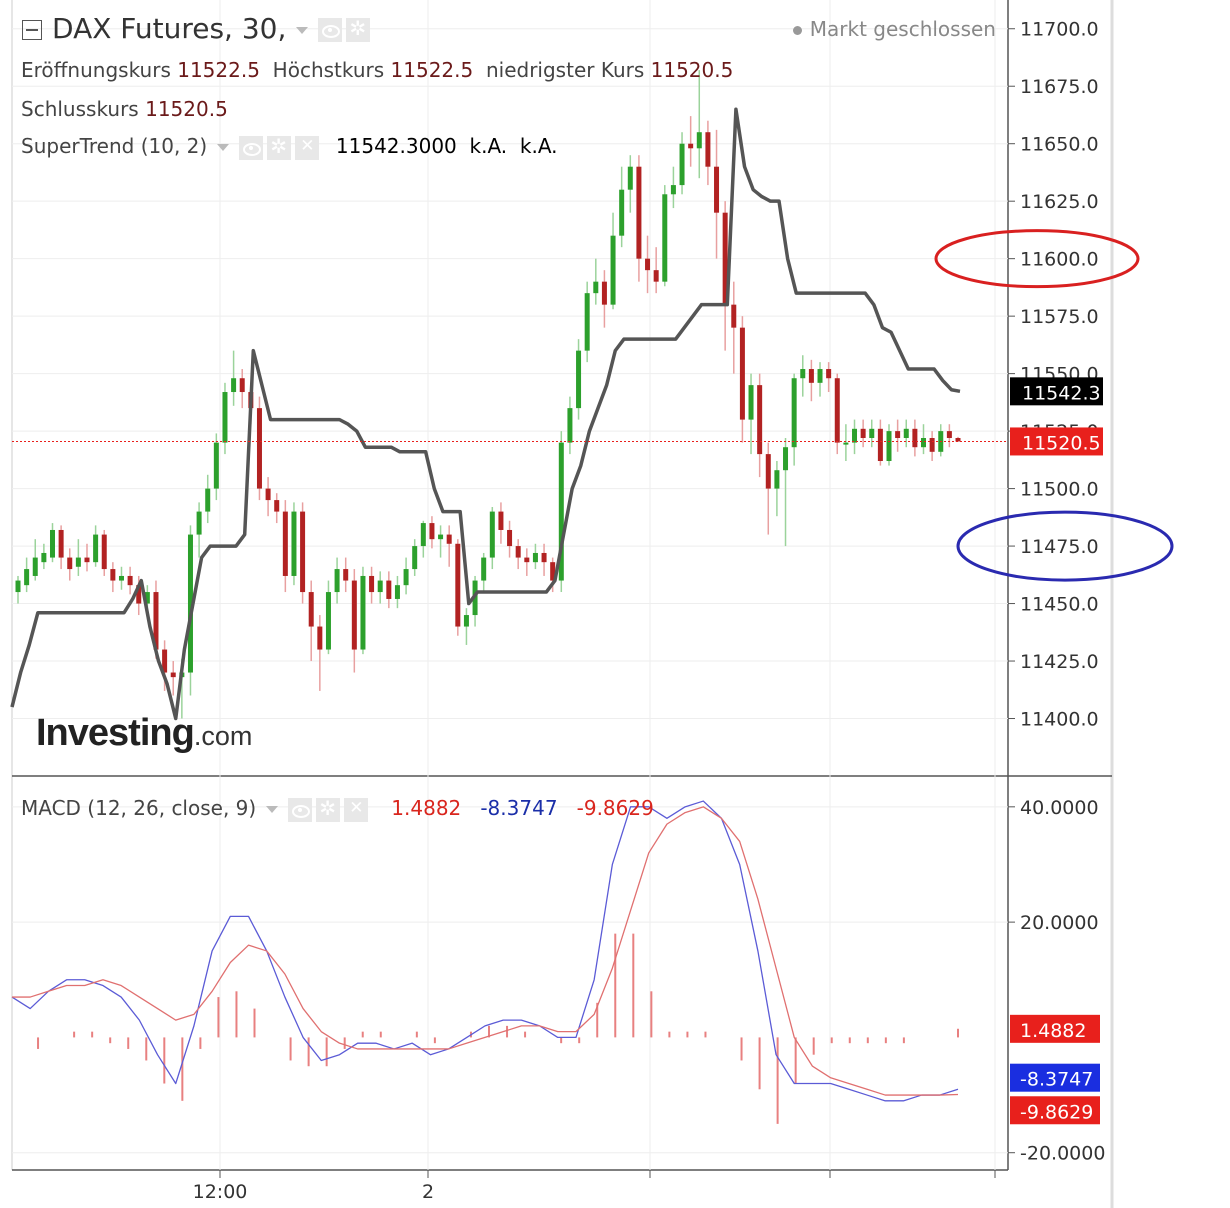 This screenshot has height=1208, width=1230. I want to click on logo-suffix: .com, so click(223, 736).